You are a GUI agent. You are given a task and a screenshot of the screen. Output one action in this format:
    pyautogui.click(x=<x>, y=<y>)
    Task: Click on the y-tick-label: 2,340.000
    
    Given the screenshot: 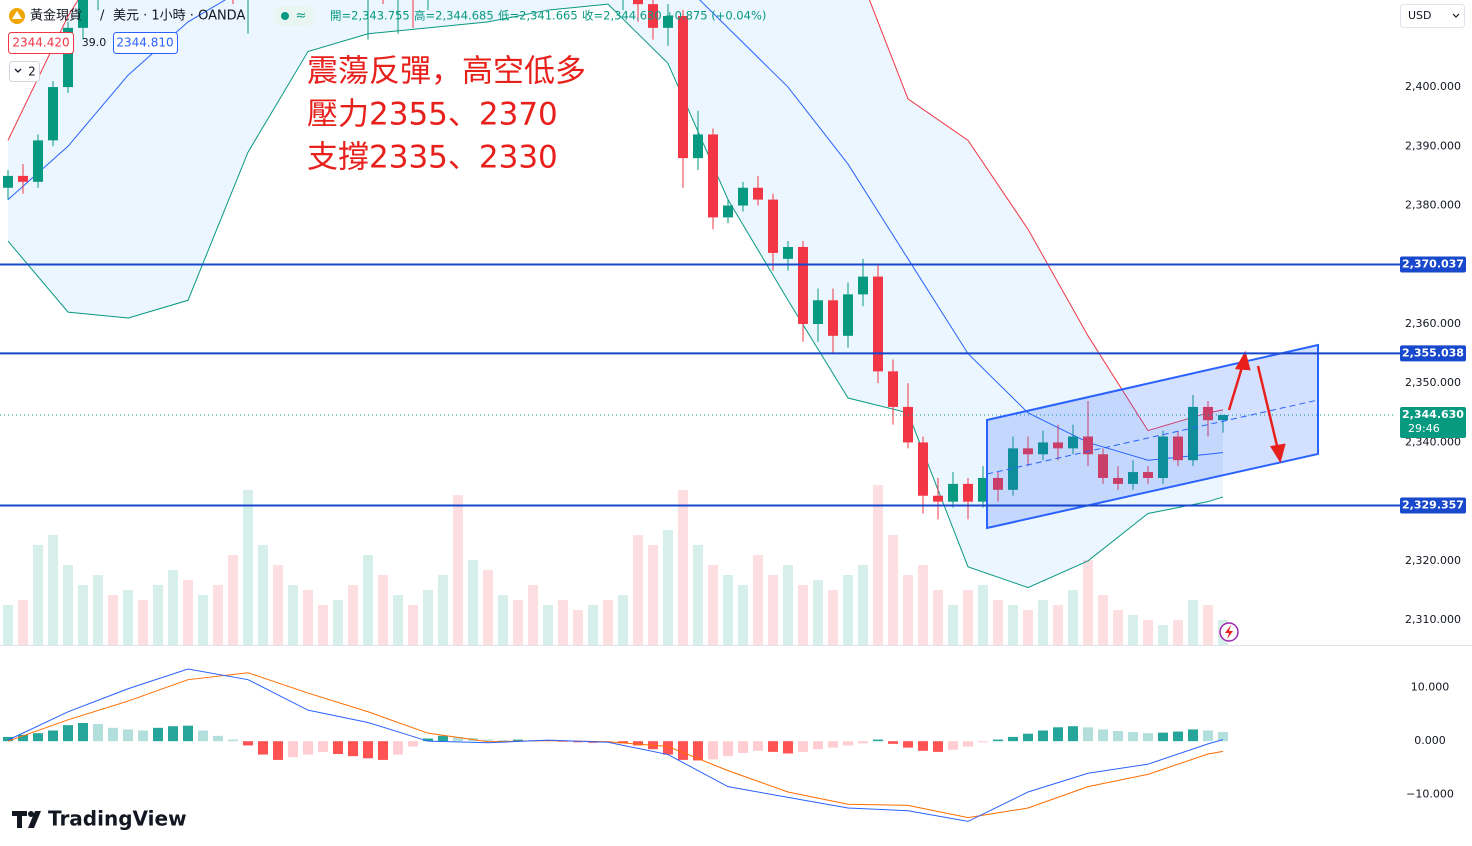 What is the action you would take?
    pyautogui.click(x=1433, y=441)
    